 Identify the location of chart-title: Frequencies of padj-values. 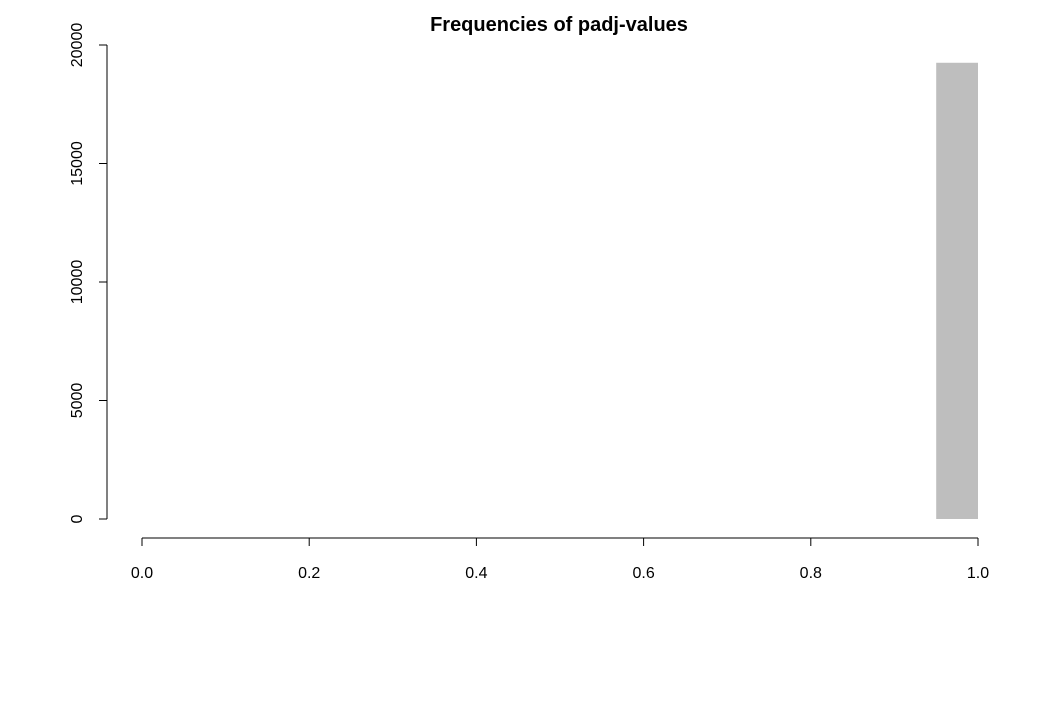
(559, 25).